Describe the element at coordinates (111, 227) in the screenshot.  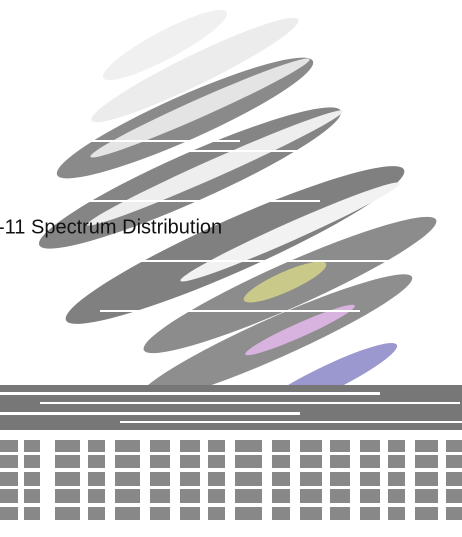
I see `caption: -11 Spectrum Distribution` at that location.